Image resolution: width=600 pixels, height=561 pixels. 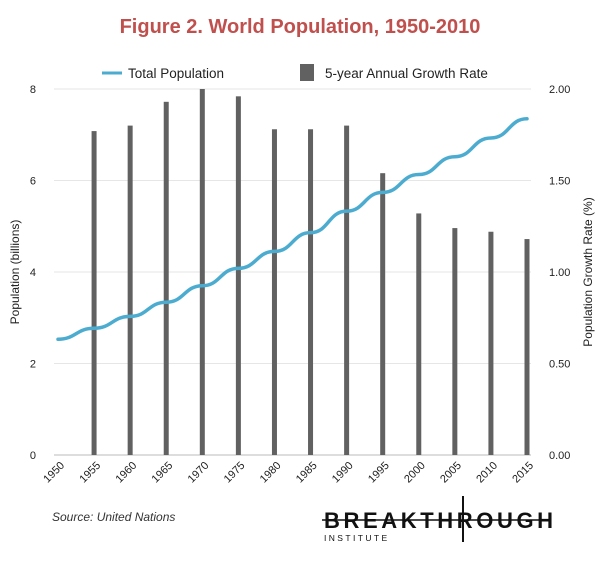 What do you see at coordinates (163, 473) in the screenshot?
I see `x-tick-label: 1965` at bounding box center [163, 473].